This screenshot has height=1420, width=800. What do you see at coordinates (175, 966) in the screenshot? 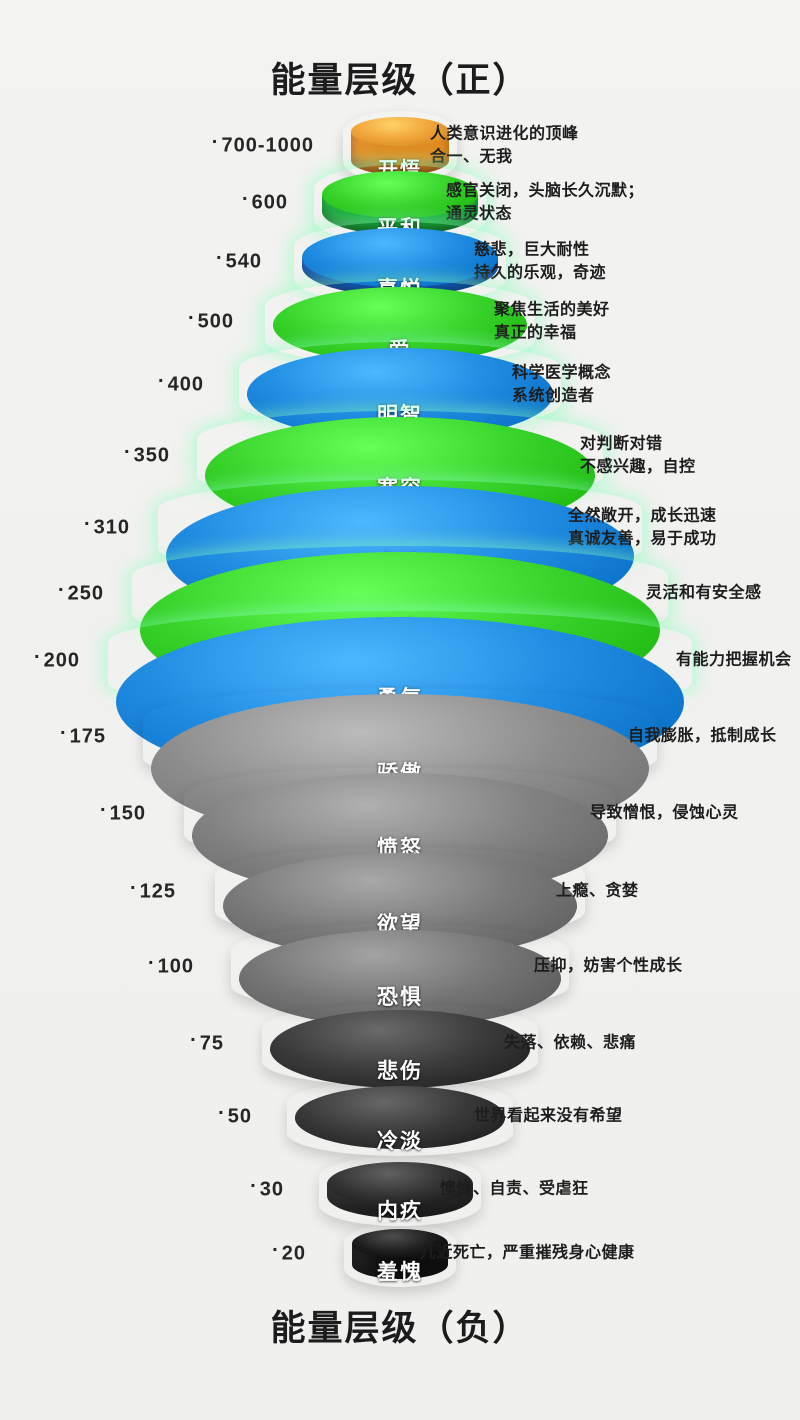
I see `value-text: 100` at bounding box center [175, 966].